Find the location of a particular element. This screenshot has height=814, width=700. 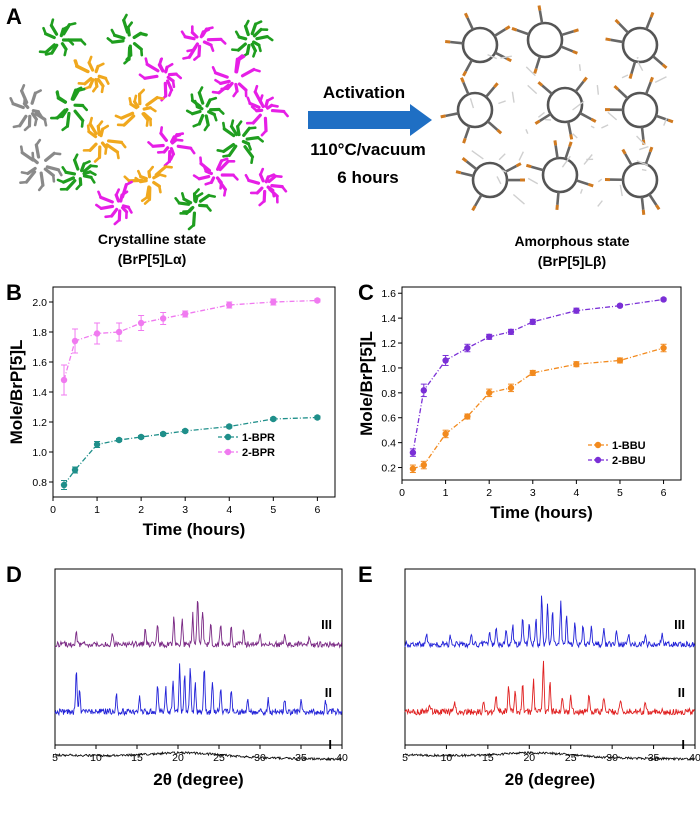

y-tick-label: 0.2 is located at coordinates (388, 469).